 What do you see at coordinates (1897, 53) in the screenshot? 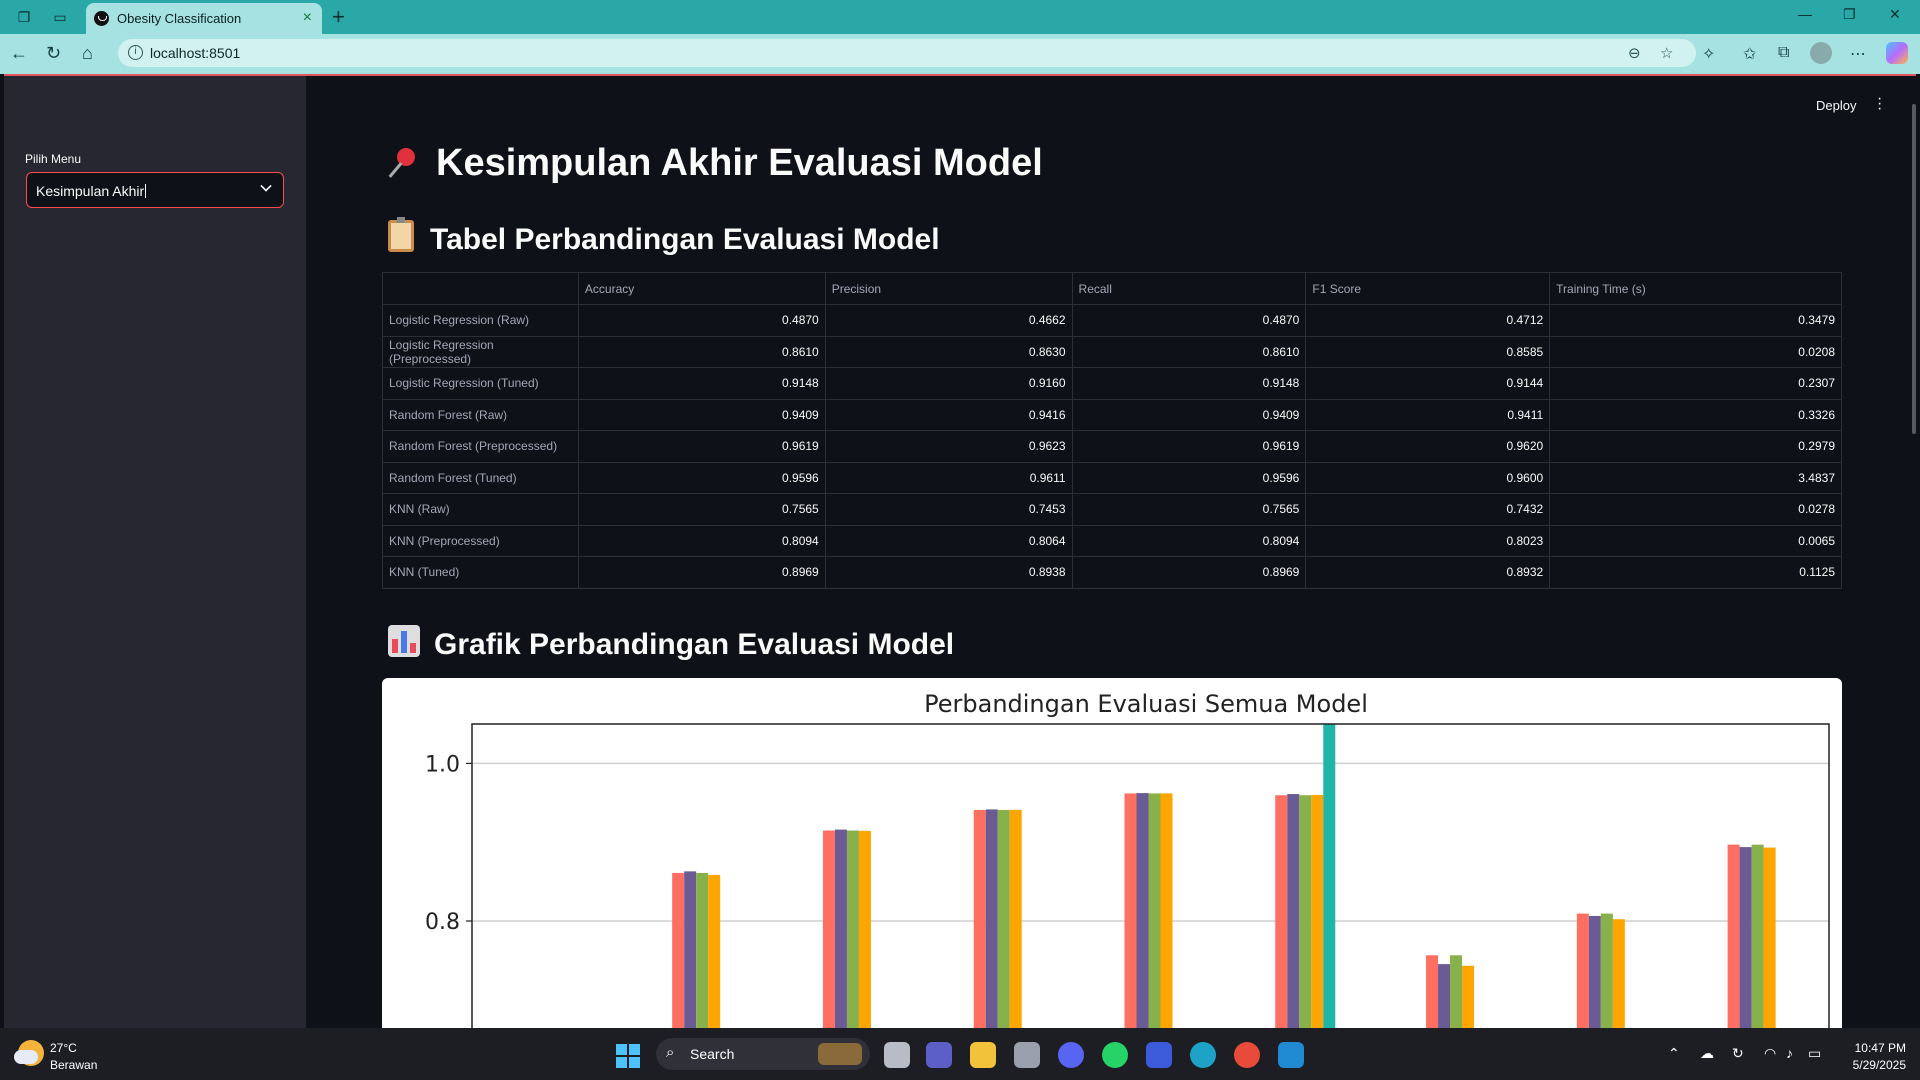
I see `copilot-icon` at bounding box center [1897, 53].